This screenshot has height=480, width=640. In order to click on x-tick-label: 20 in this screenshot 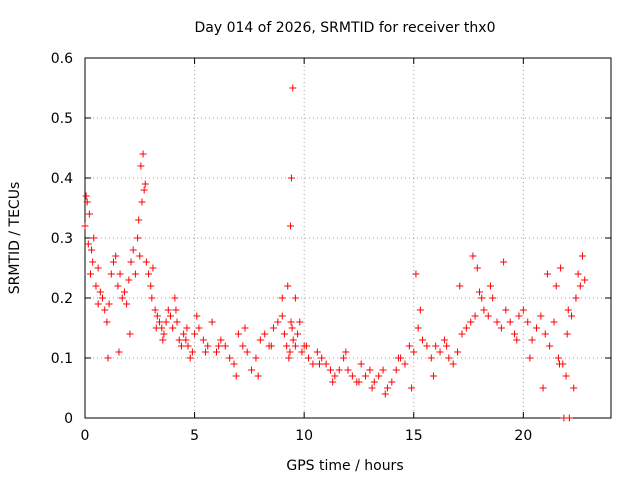, I will do `click(523, 436)`.